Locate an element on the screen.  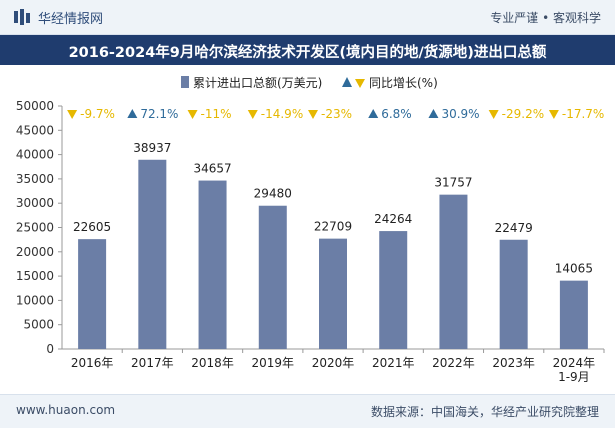
y-tick-label: 25000 is located at coordinates (35, 228).